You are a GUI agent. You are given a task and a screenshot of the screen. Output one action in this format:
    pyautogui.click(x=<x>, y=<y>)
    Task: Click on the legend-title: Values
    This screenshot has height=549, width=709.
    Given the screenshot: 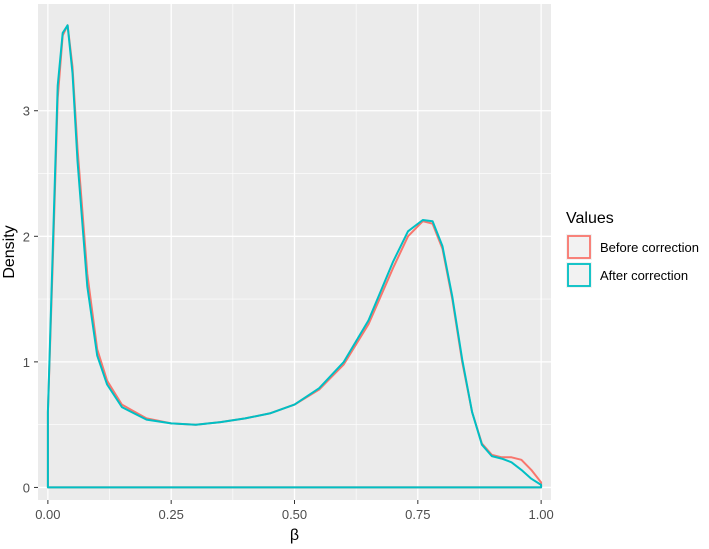 What is the action you would take?
    pyautogui.click(x=590, y=218)
    